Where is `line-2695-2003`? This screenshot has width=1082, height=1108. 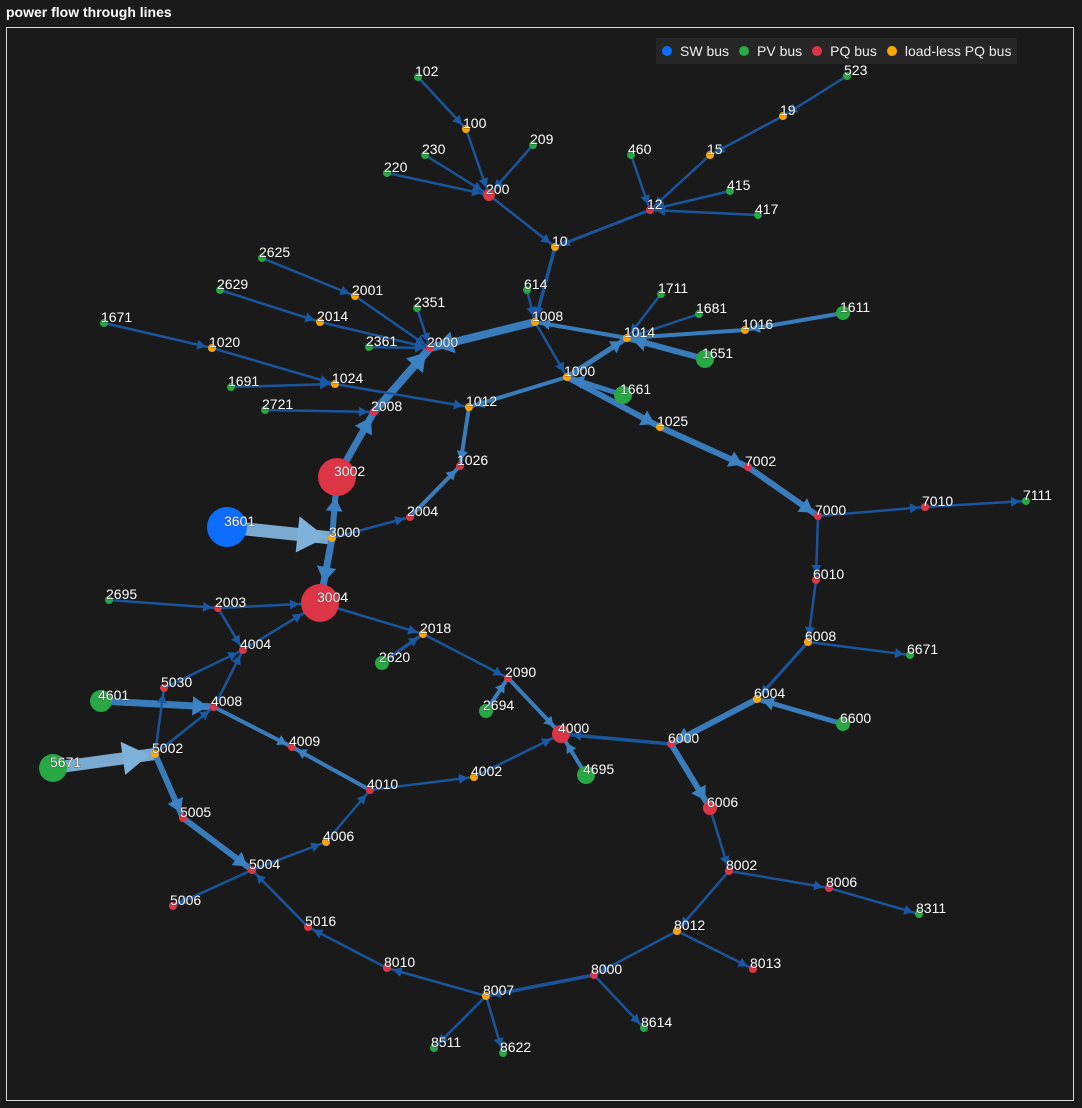
line-2695-2003 is located at coordinates (163, 604).